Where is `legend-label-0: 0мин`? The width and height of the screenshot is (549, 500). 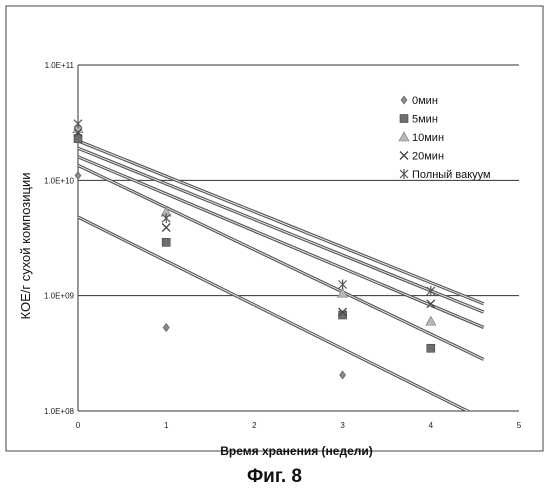 legend-label-0: 0мин is located at coordinates (425, 101).